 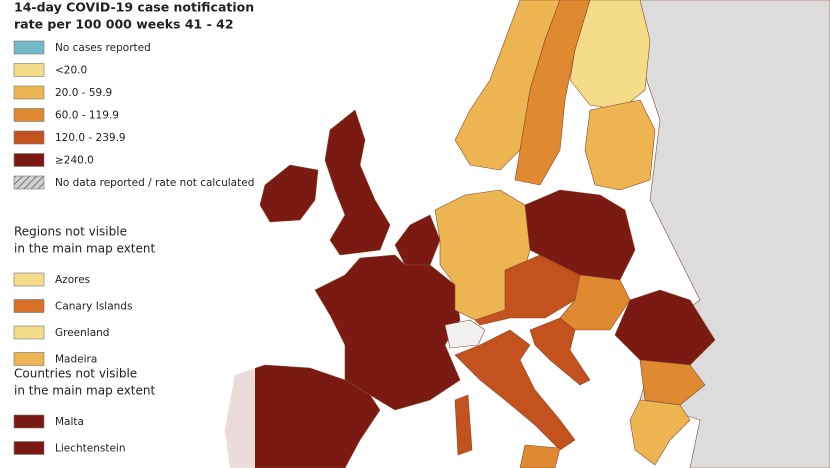 I want to click on finland, so click(x=610, y=55).